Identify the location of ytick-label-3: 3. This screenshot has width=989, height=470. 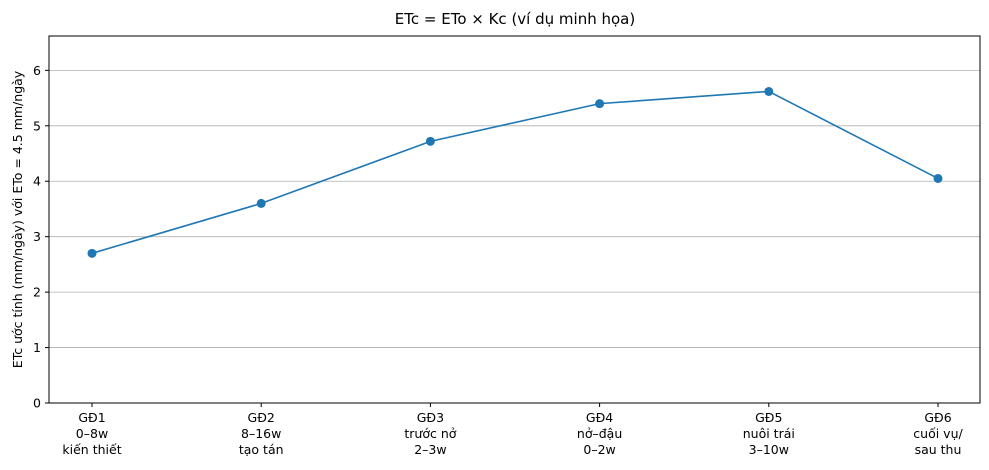
(37, 236).